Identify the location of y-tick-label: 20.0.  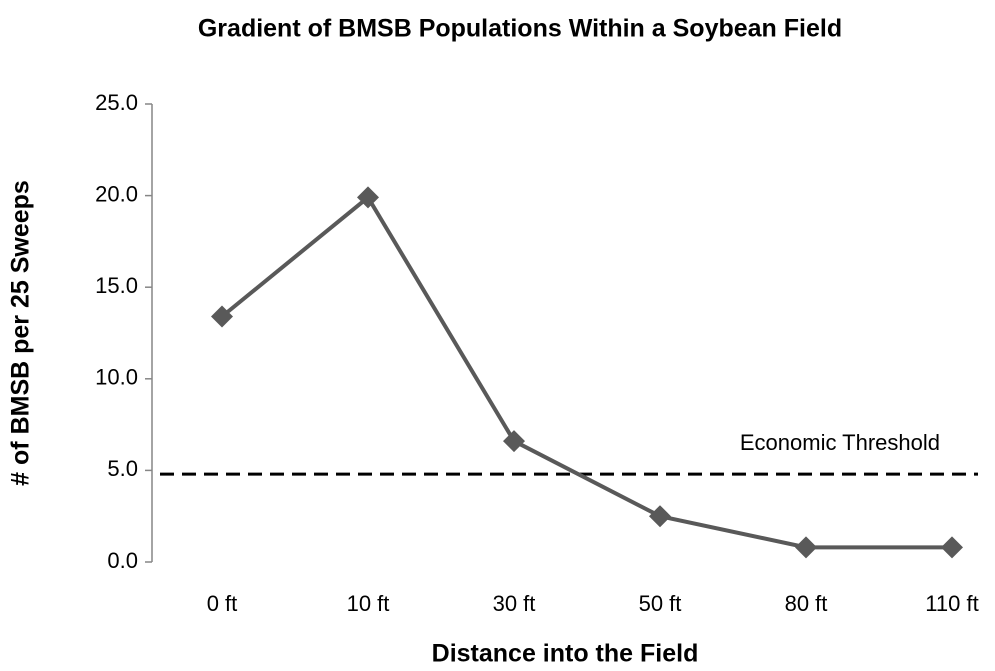
(116, 193).